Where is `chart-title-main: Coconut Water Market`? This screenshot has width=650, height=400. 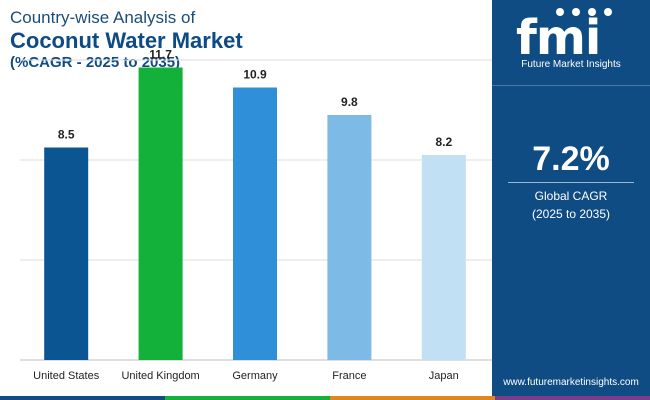 chart-title-main: Coconut Water Market is located at coordinates (126, 40).